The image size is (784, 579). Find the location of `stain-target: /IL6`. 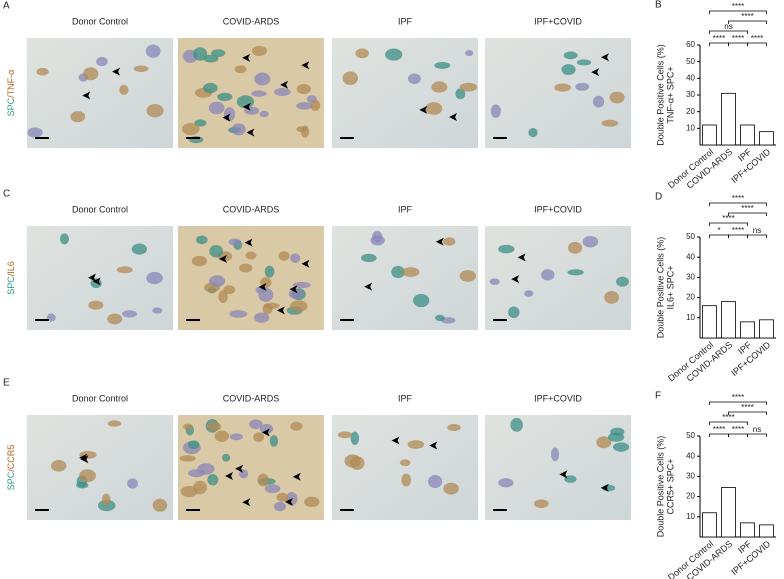

stain-target: /IL6 is located at coordinates (11, 268).